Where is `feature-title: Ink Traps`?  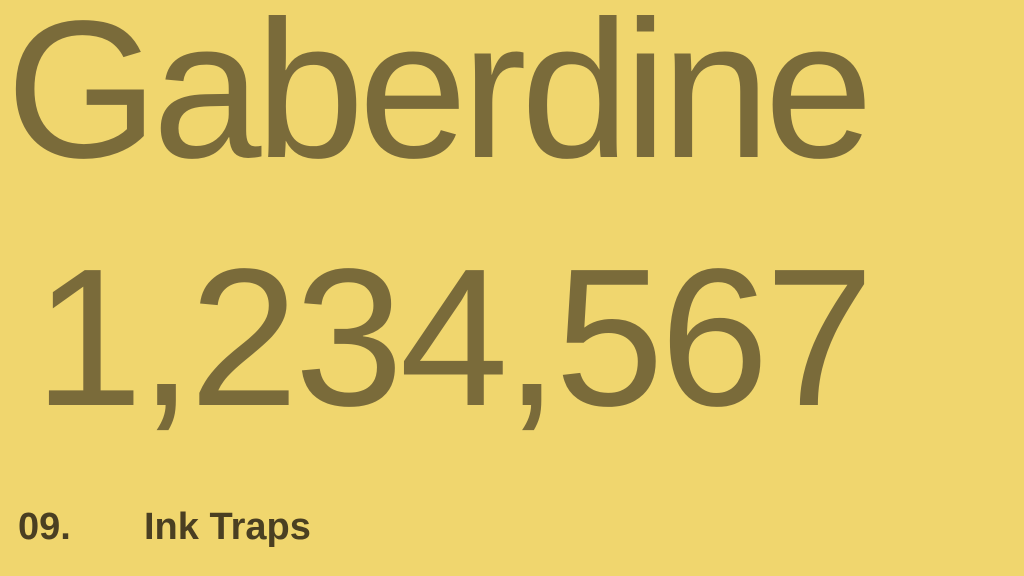
feature-title: Ink Traps is located at coordinates (227, 527).